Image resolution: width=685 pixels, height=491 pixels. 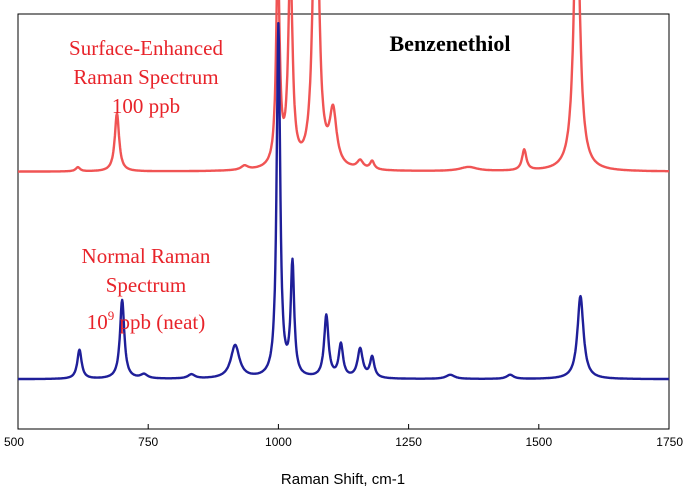 I want to click on x-tick-label: 500, so click(x=14, y=442).